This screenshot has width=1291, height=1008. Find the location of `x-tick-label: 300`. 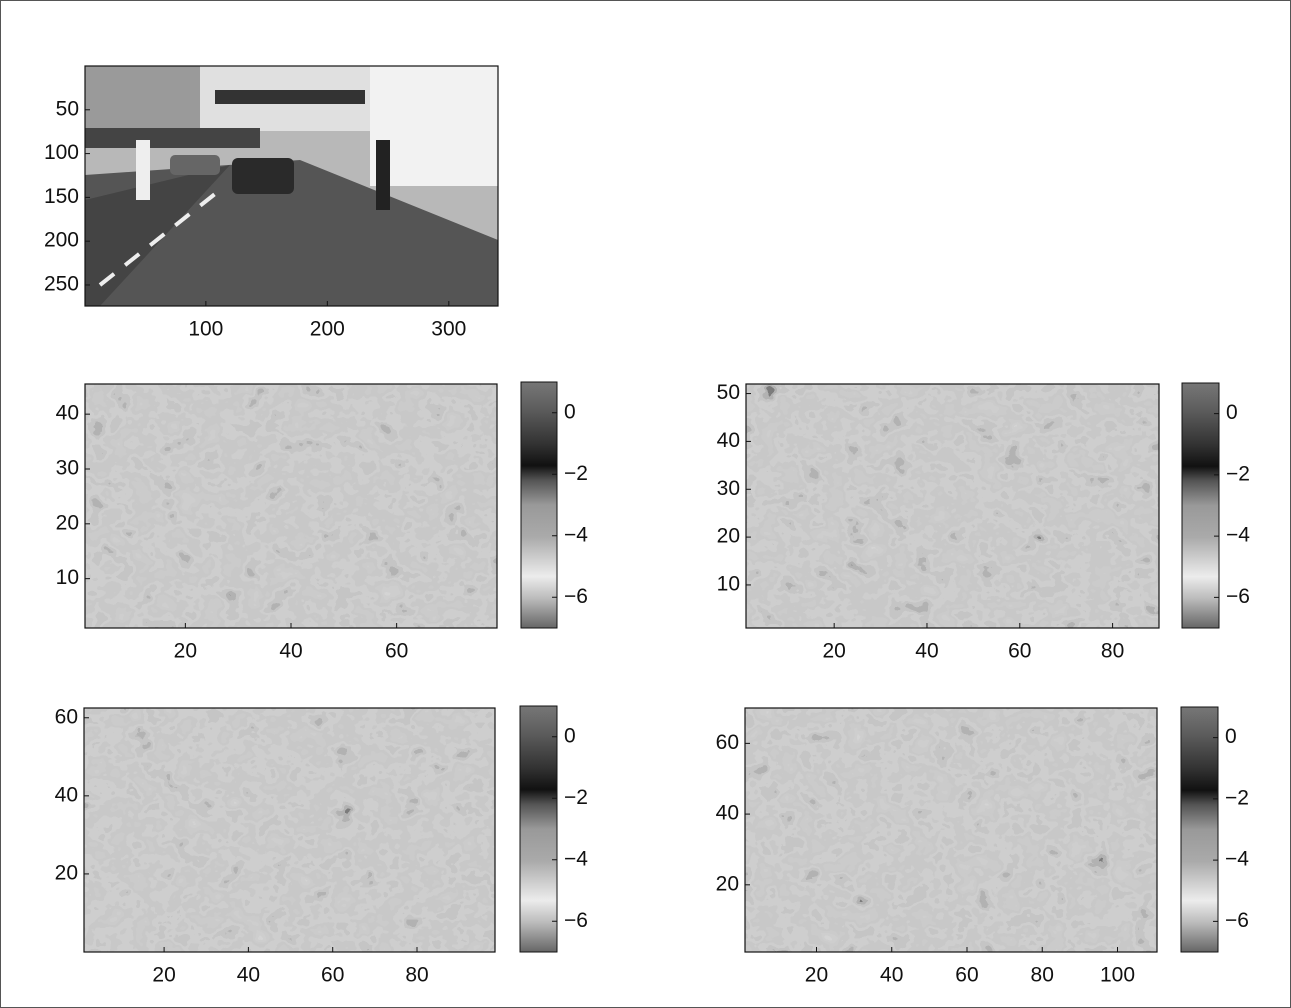

x-tick-label: 300 is located at coordinates (448, 329).